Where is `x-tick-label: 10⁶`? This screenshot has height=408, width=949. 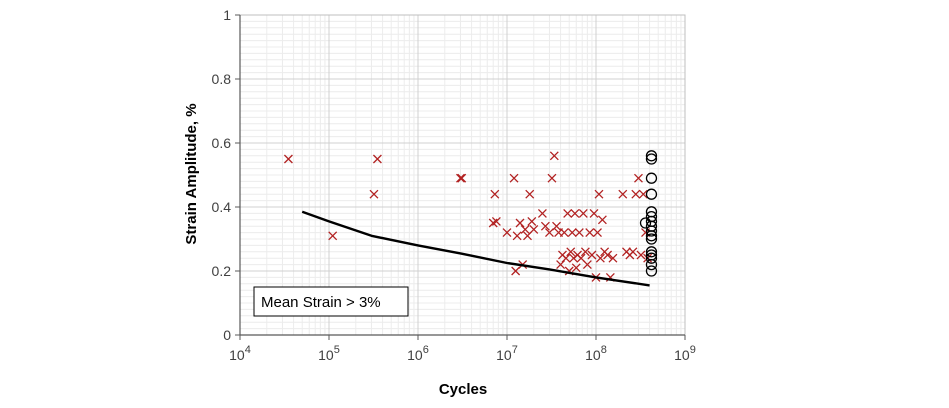
x-tick-label: 10⁶ is located at coordinates (418, 353).